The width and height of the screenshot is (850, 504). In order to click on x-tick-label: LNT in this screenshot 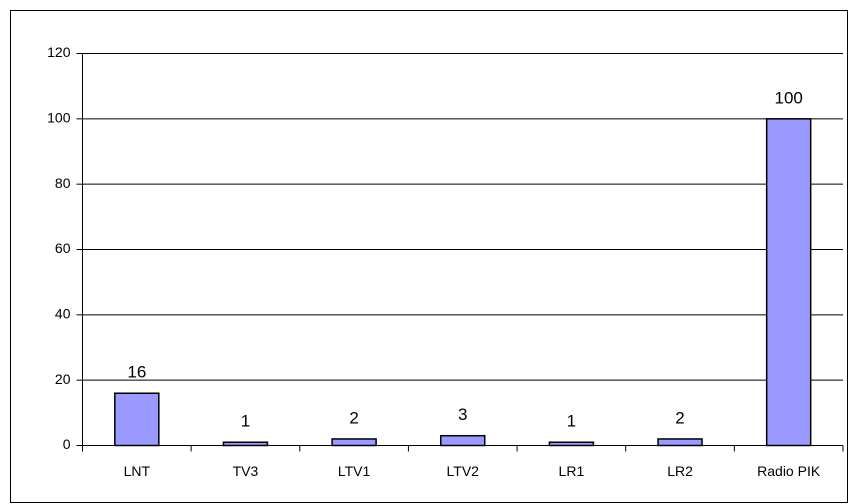, I will do `click(137, 471)`.